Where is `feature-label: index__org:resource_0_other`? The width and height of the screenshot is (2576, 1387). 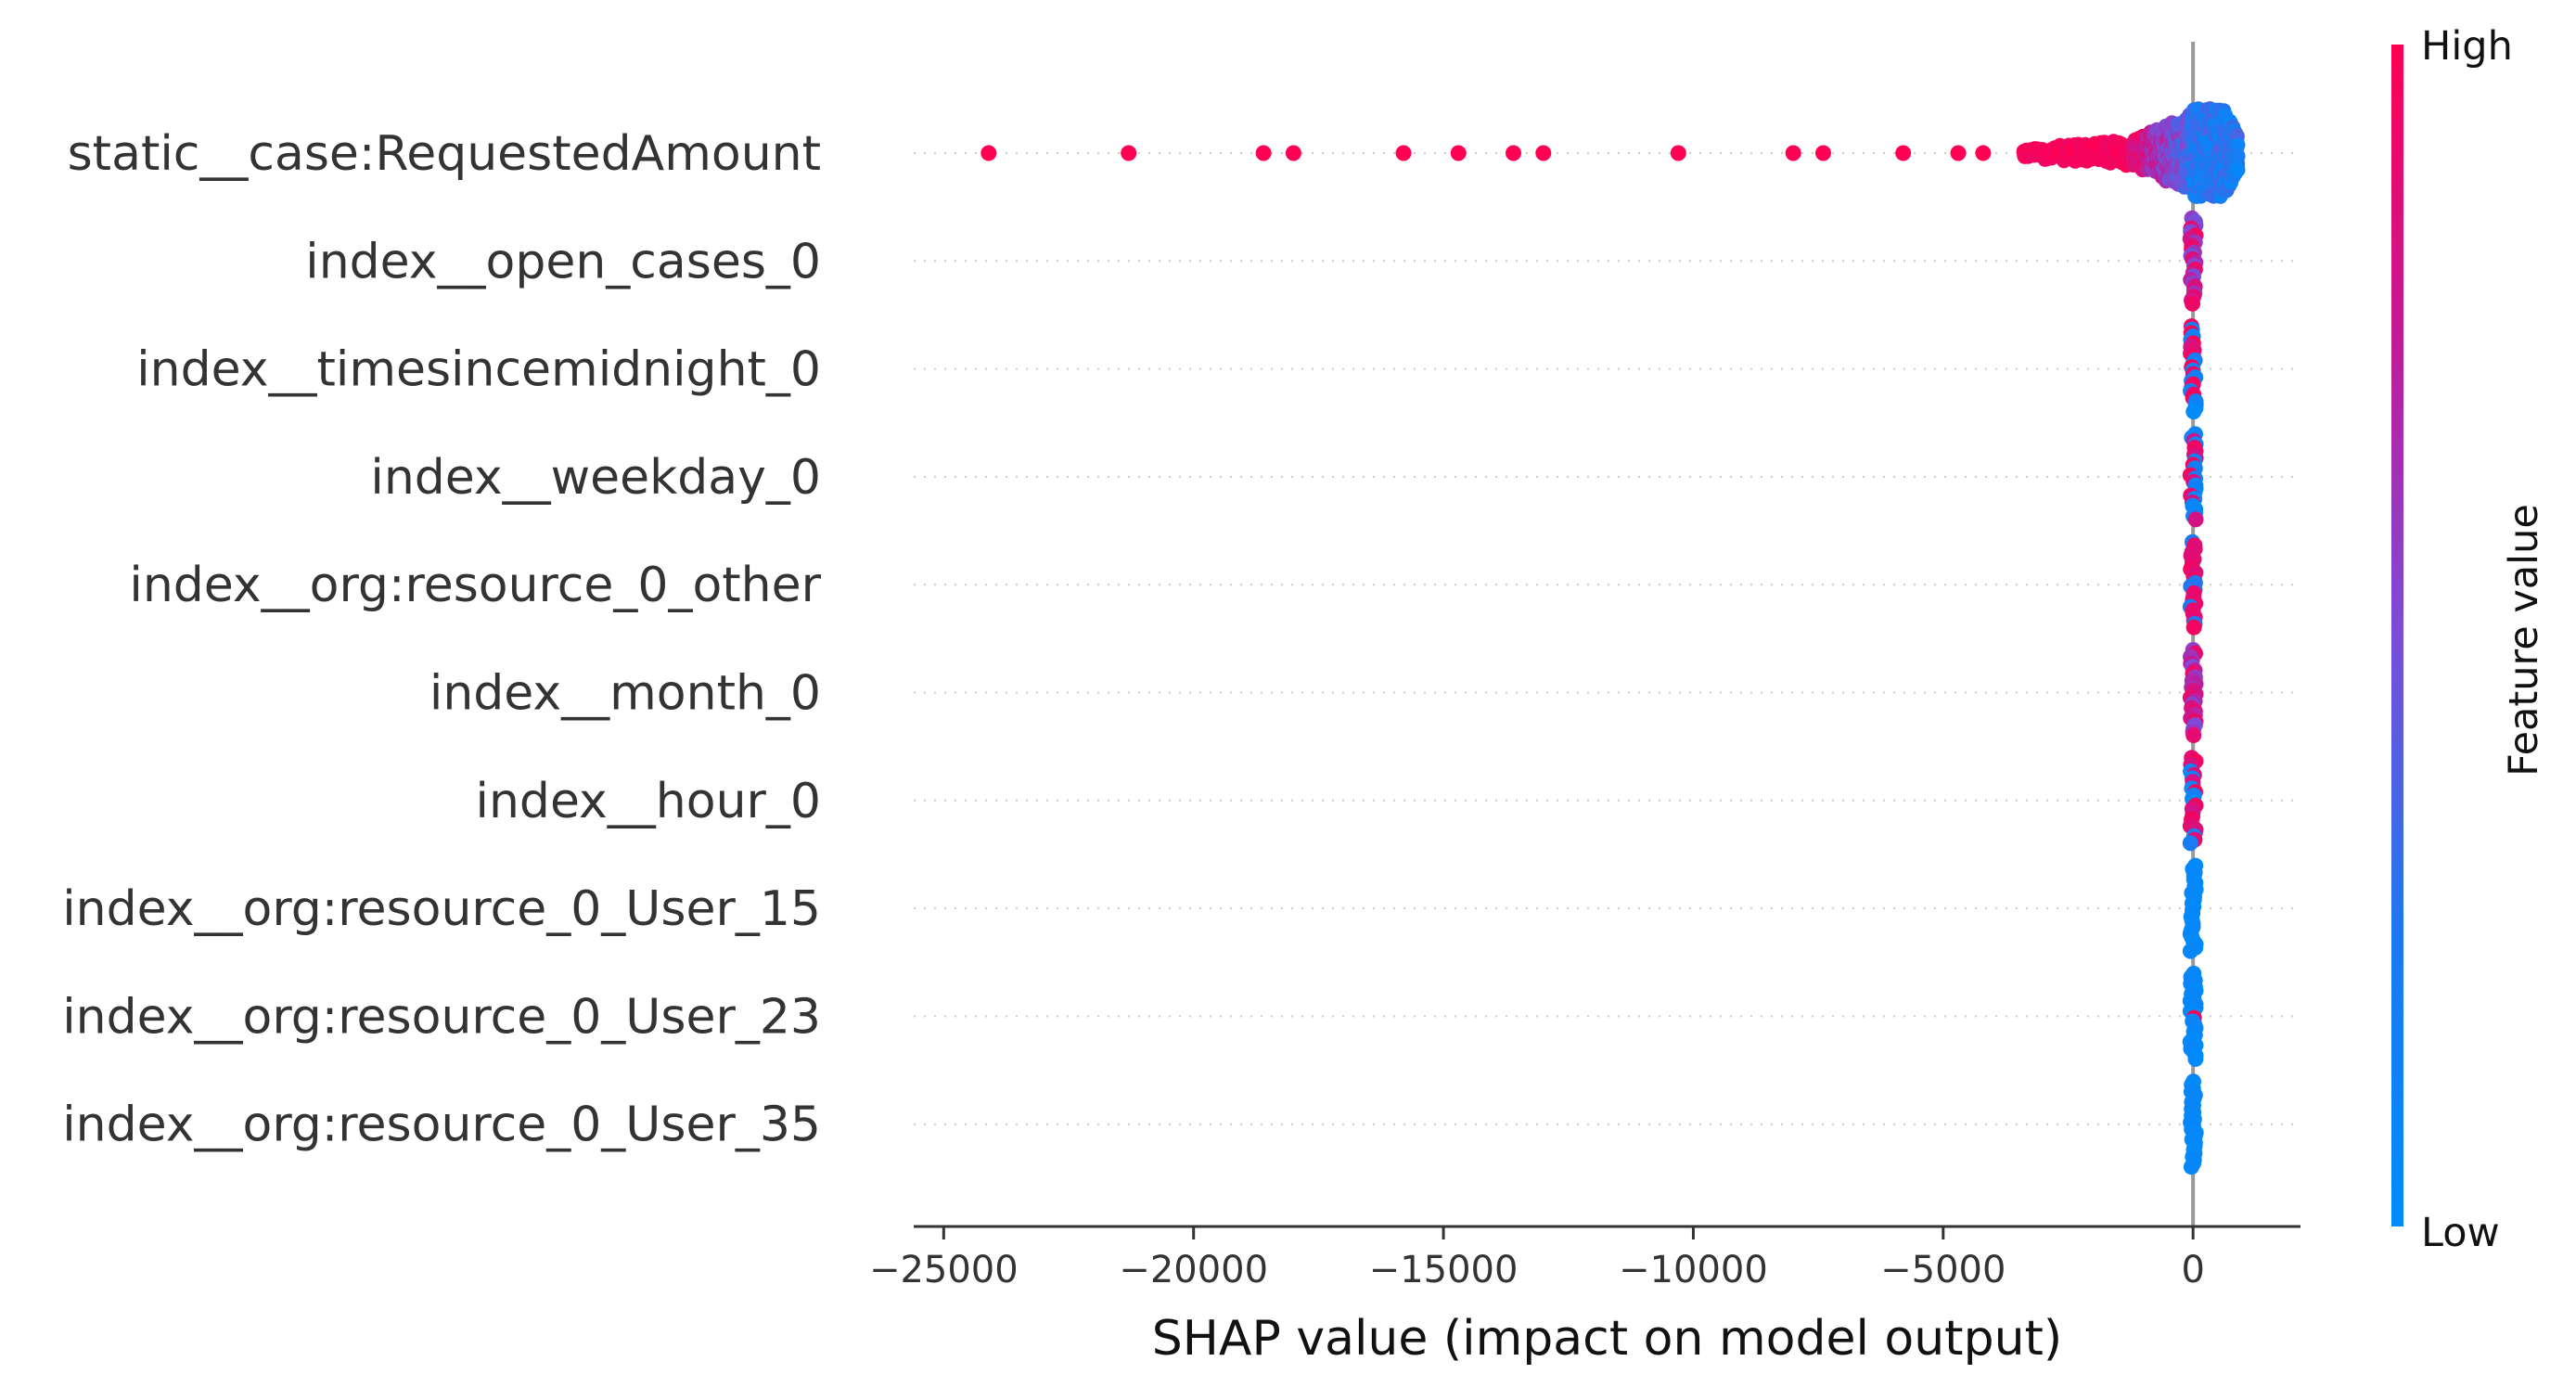
feature-label: index__org:resource_0_other is located at coordinates (475, 585).